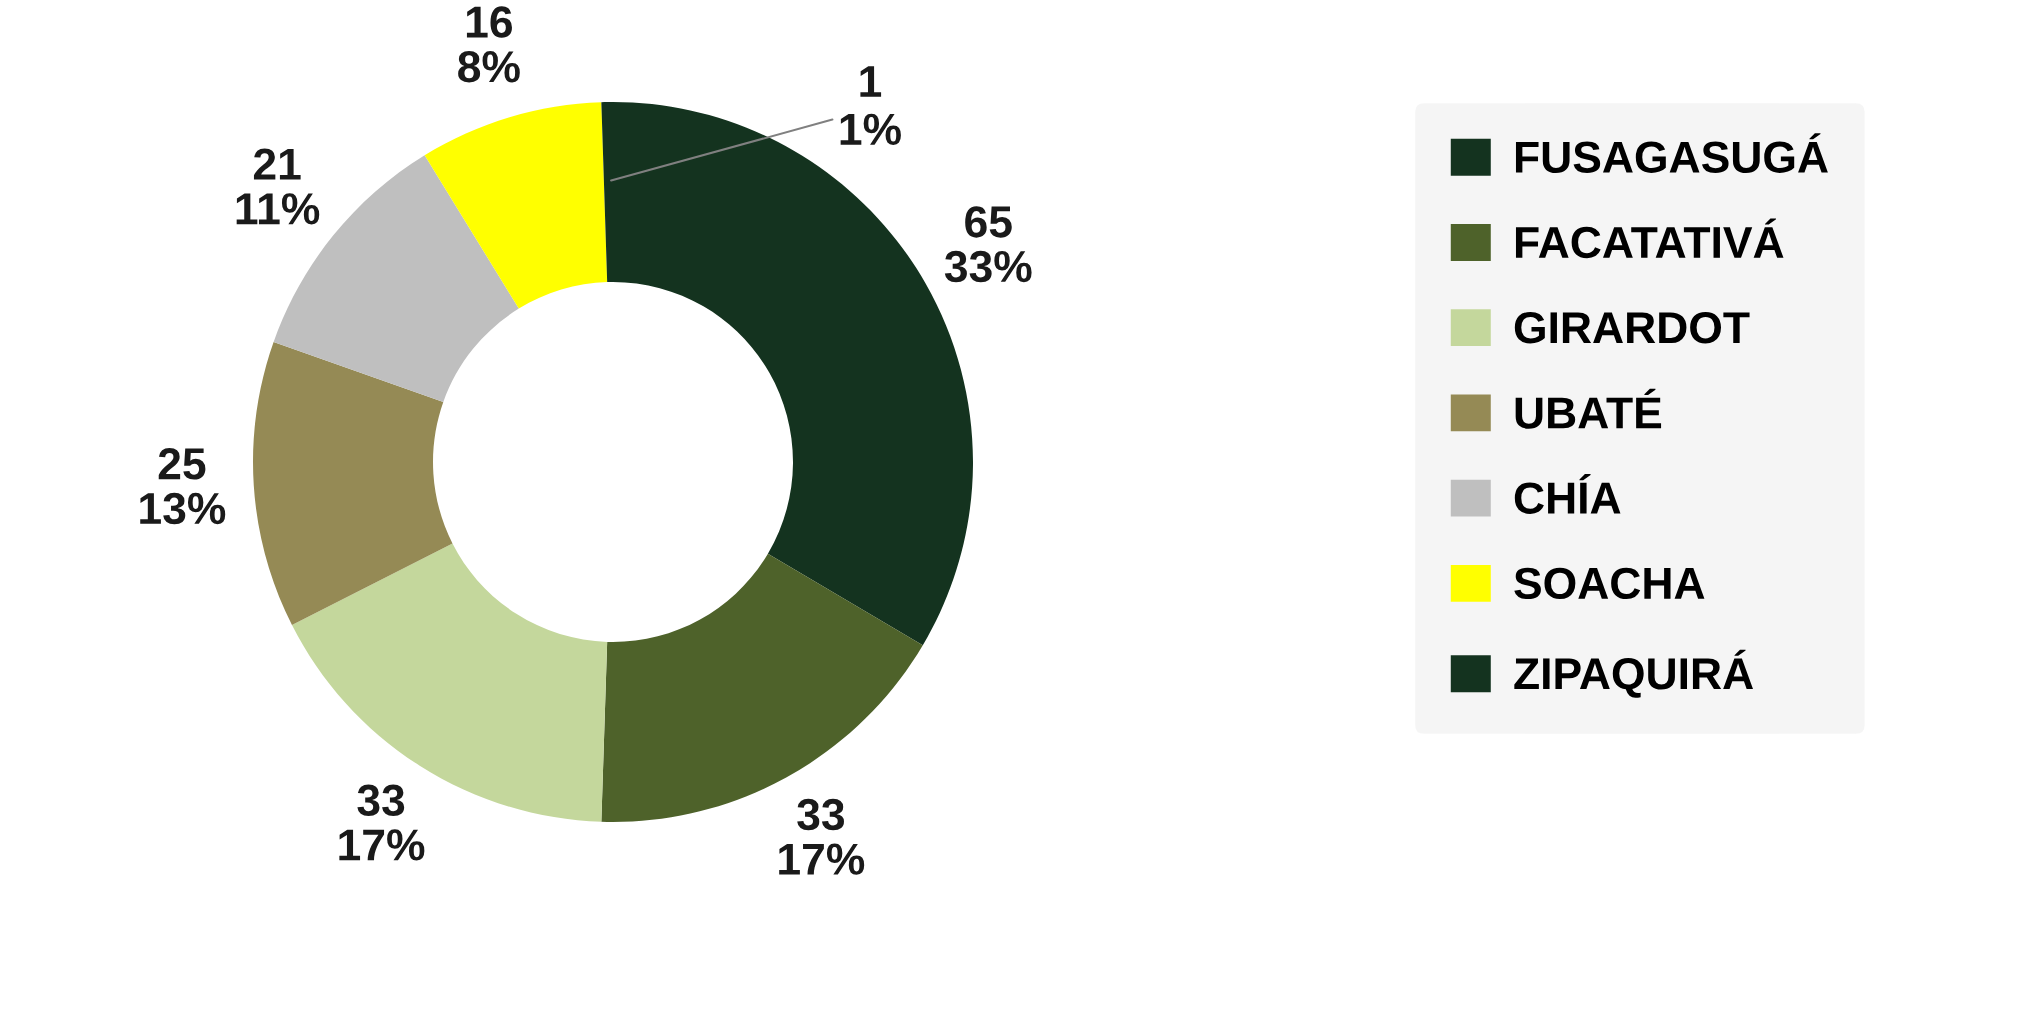 The image size is (2042, 1026). What do you see at coordinates (1632, 327) in the screenshot?
I see `legend-label: GIRARDOT` at bounding box center [1632, 327].